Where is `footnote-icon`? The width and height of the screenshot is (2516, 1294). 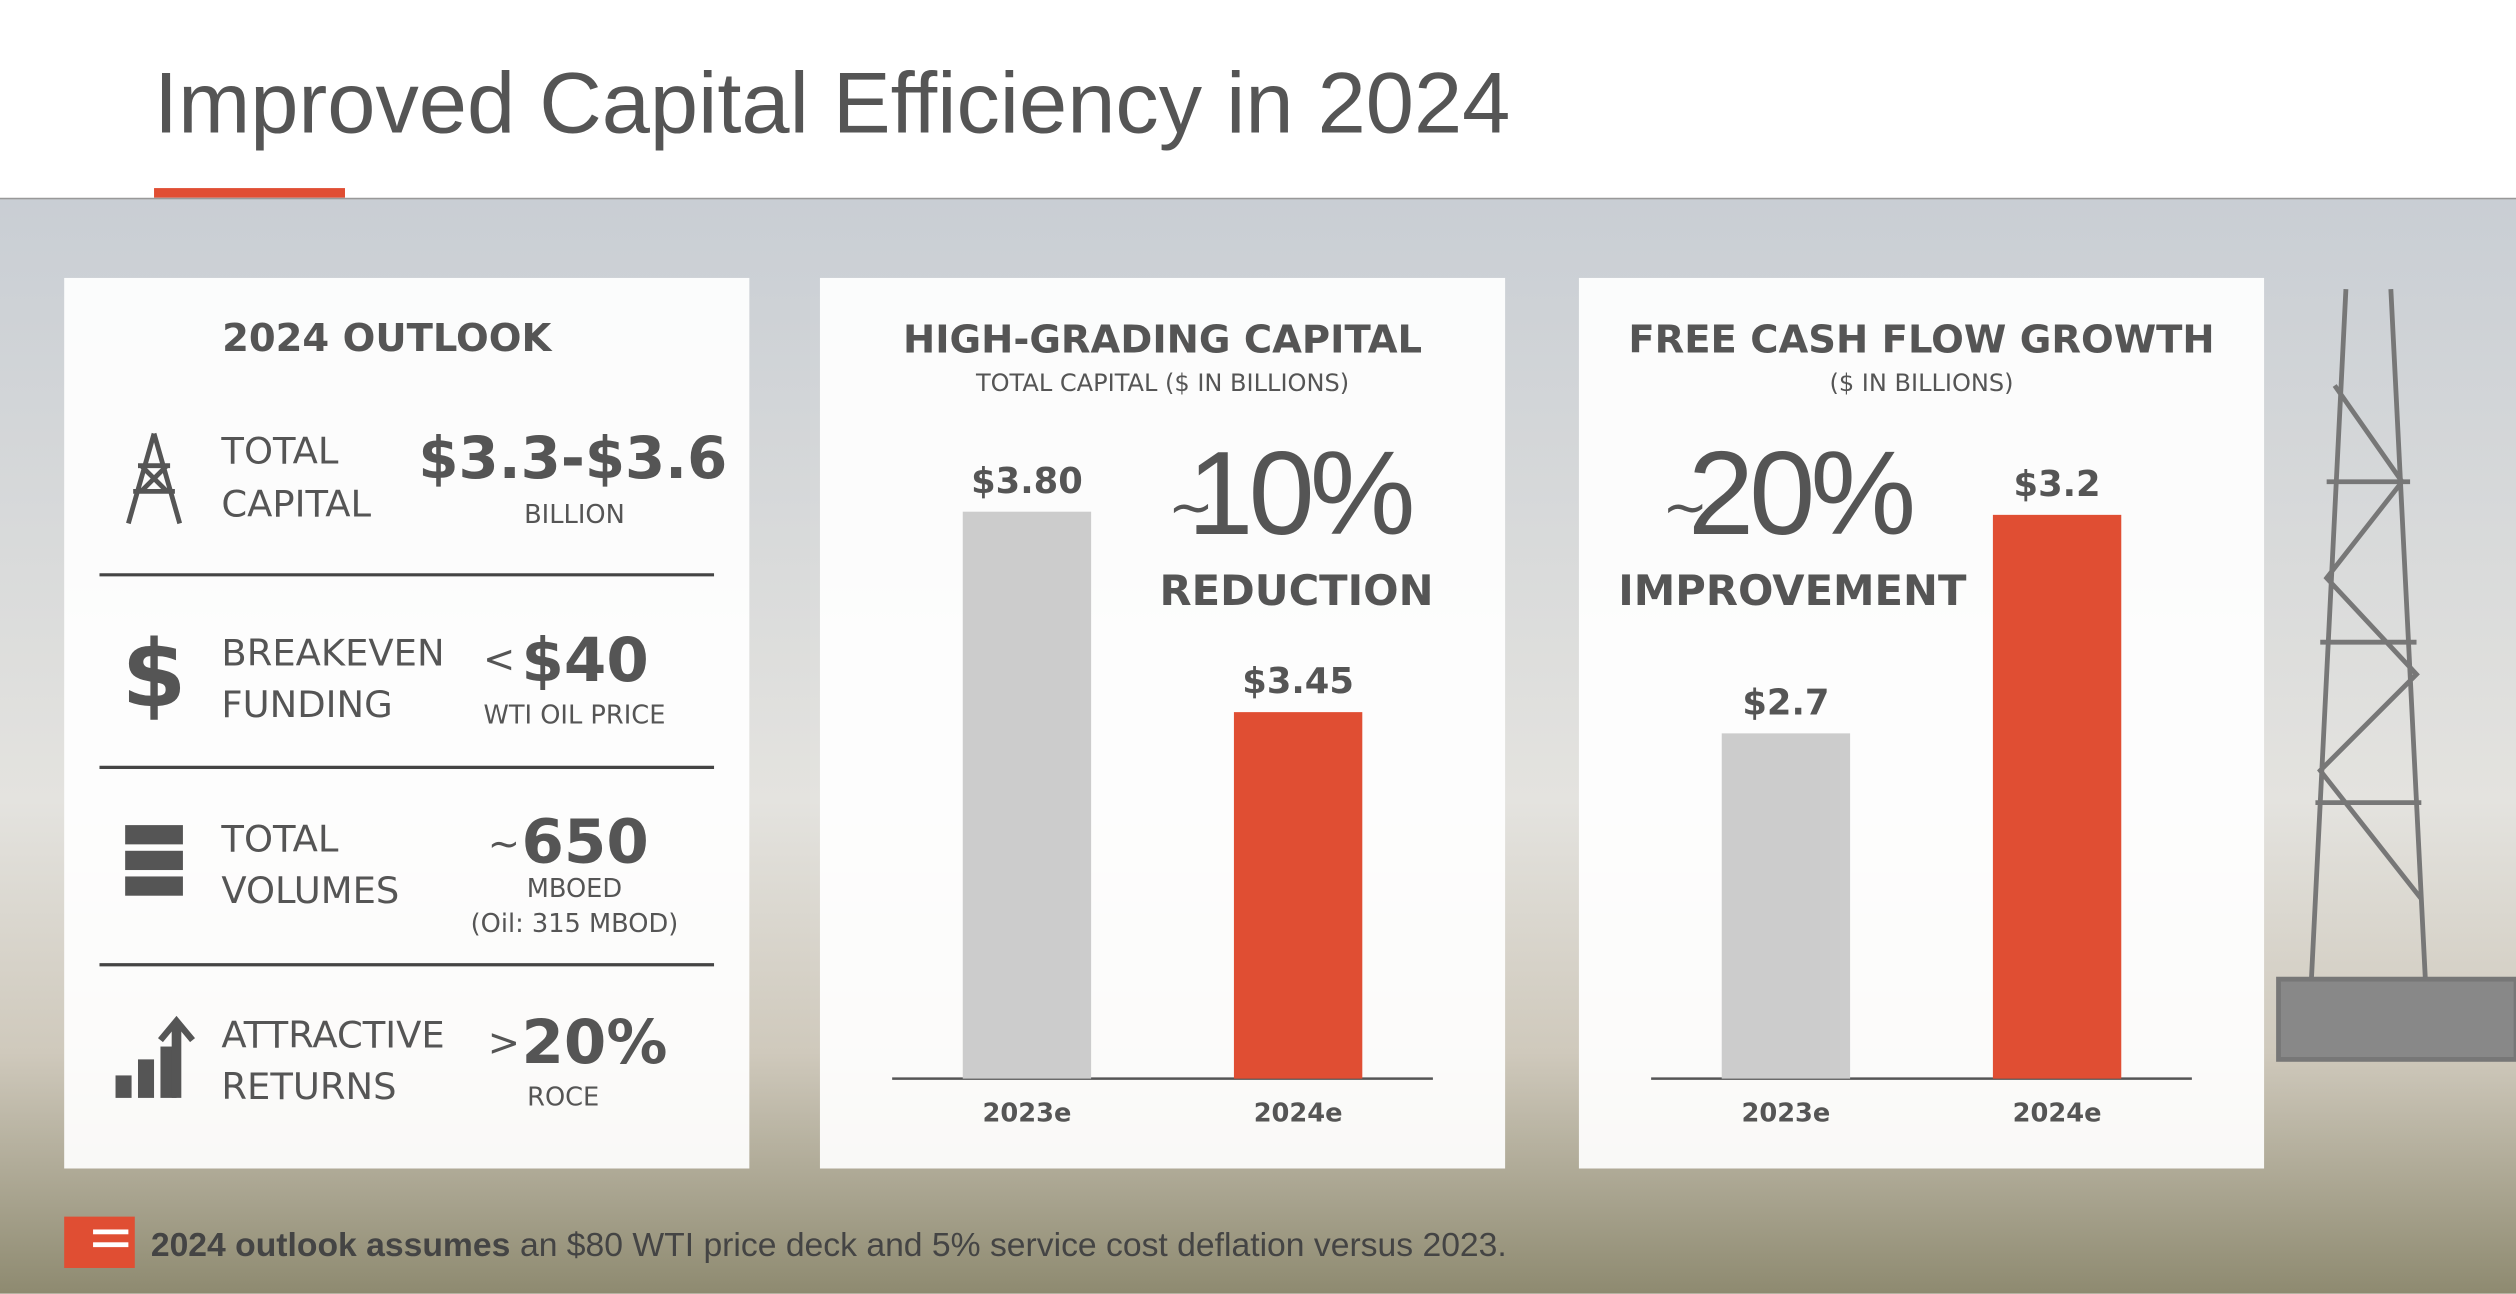
footnote-icon is located at coordinates (99, 1242).